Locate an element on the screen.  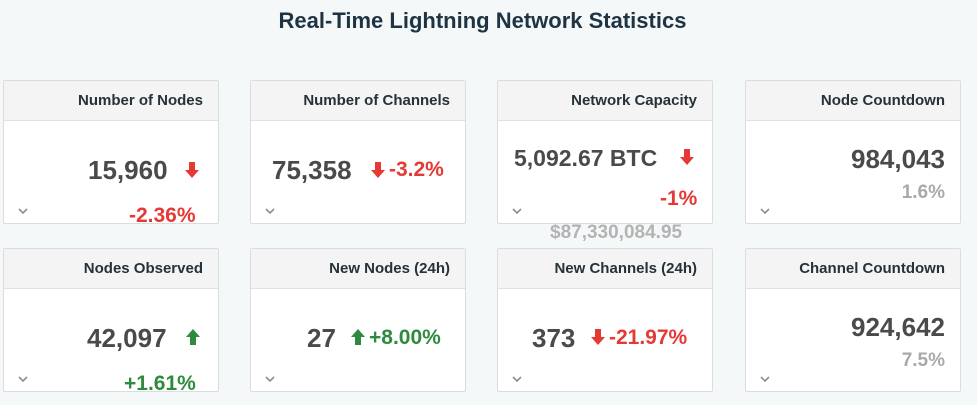
card-node-countdown: Node Countdown 984,043 1.6% is located at coordinates (853, 152).